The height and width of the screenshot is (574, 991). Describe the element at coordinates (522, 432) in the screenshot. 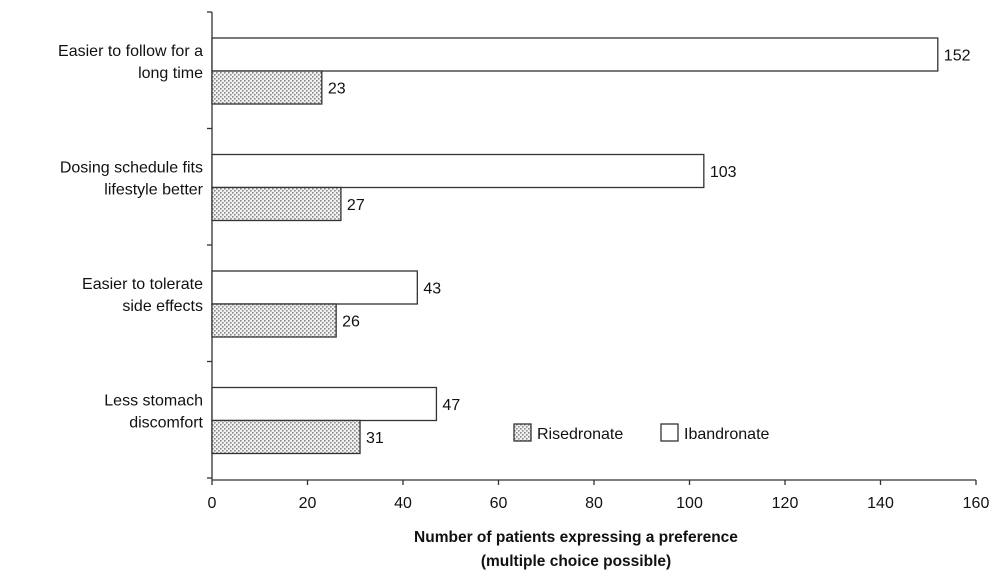

I see `legend-swatch-risedronate` at that location.